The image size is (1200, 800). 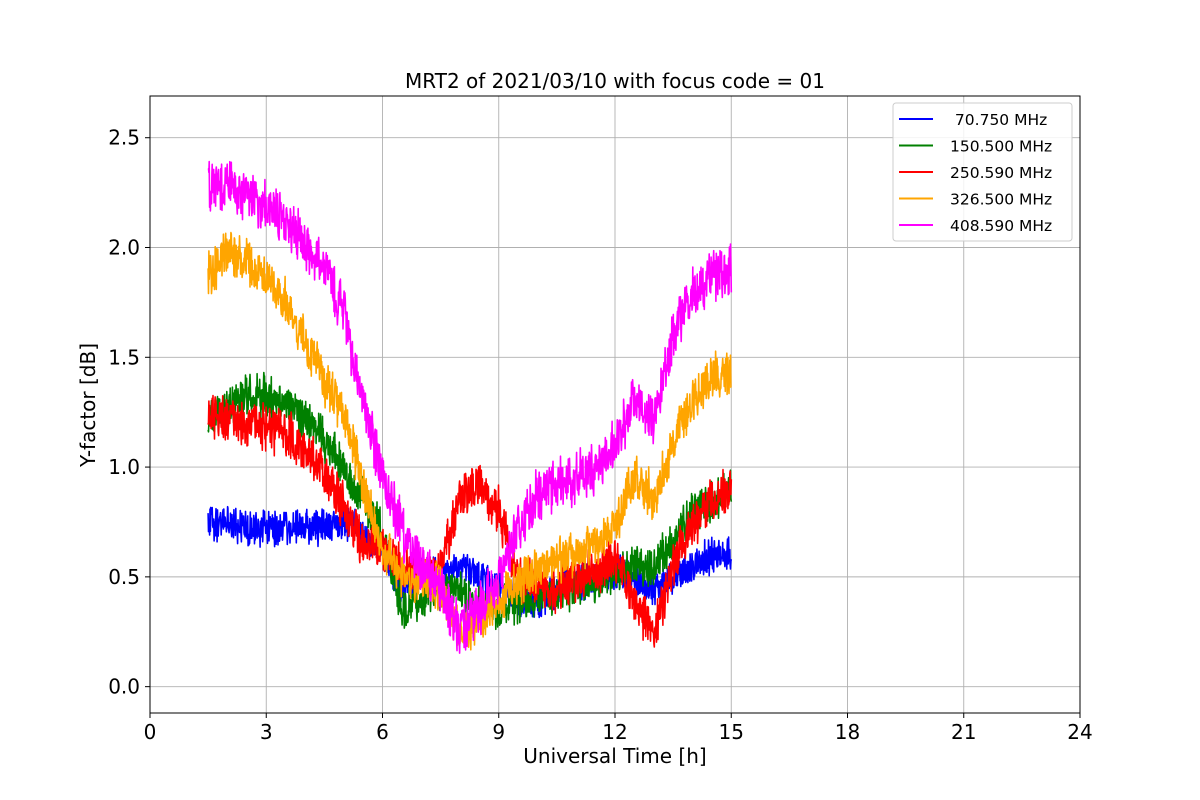 I want to click on legend-label: 70.750 MHz, so click(x=998, y=120).